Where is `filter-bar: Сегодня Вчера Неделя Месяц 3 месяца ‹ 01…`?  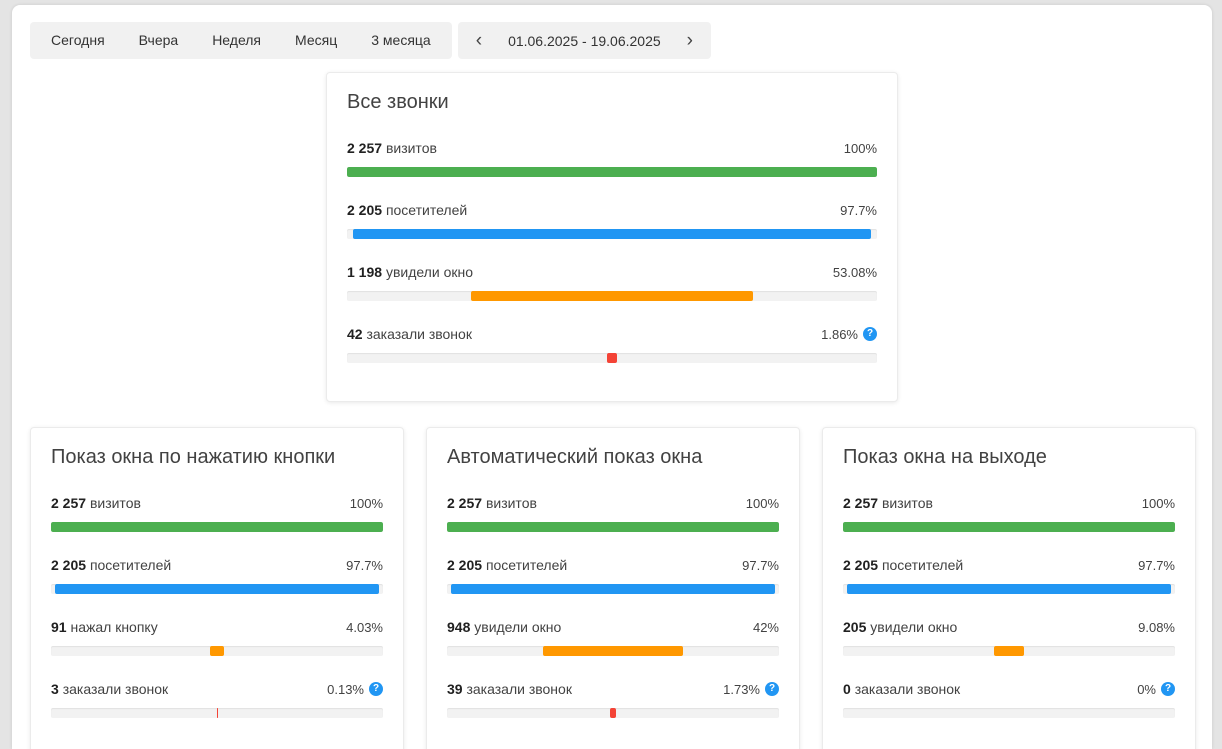
filter-bar: Сегодня Вчера Неделя Месяц 3 месяца ‹ 01… is located at coordinates (621, 40).